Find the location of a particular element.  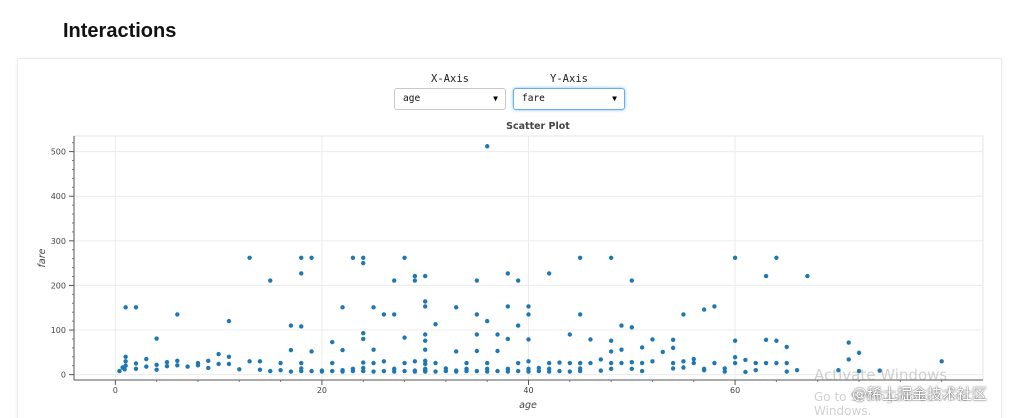

x-axis-select: age ▼ is located at coordinates (450, 99).